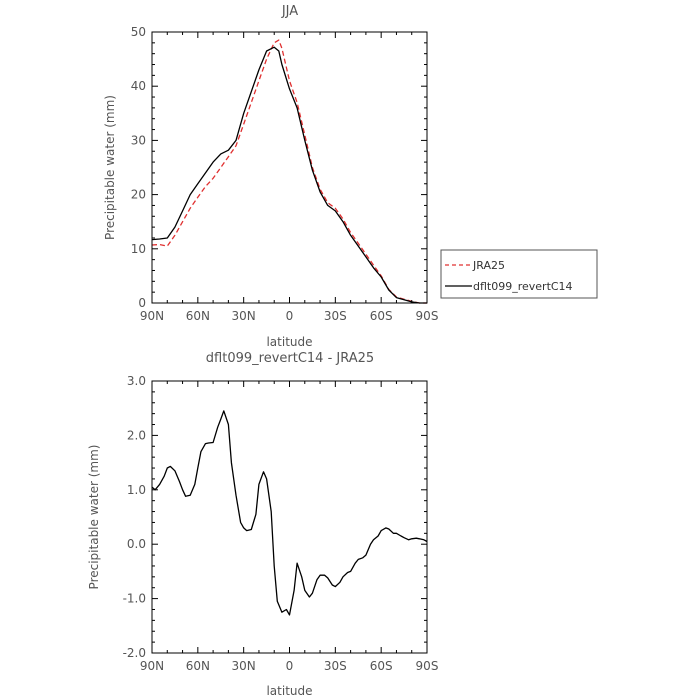  What do you see at coordinates (152, 666) in the screenshot?
I see `bottom-x-tick-label: 90N` at bounding box center [152, 666].